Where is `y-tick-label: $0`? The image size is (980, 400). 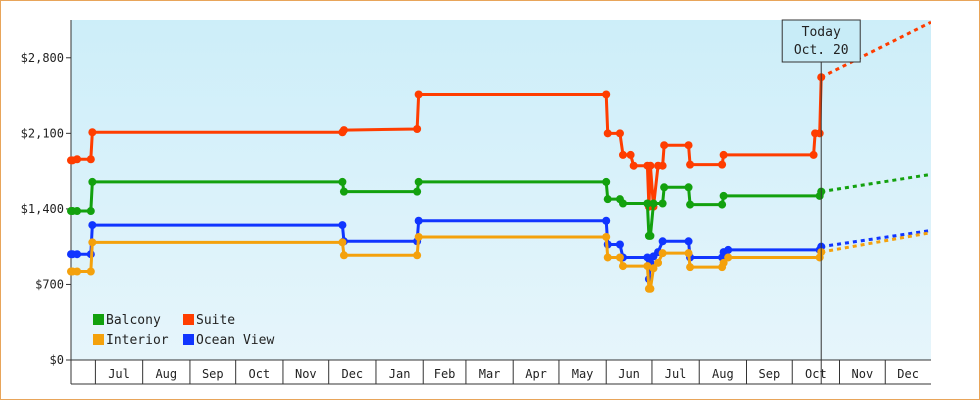
y-tick-label: $0 is located at coordinates (57, 360).